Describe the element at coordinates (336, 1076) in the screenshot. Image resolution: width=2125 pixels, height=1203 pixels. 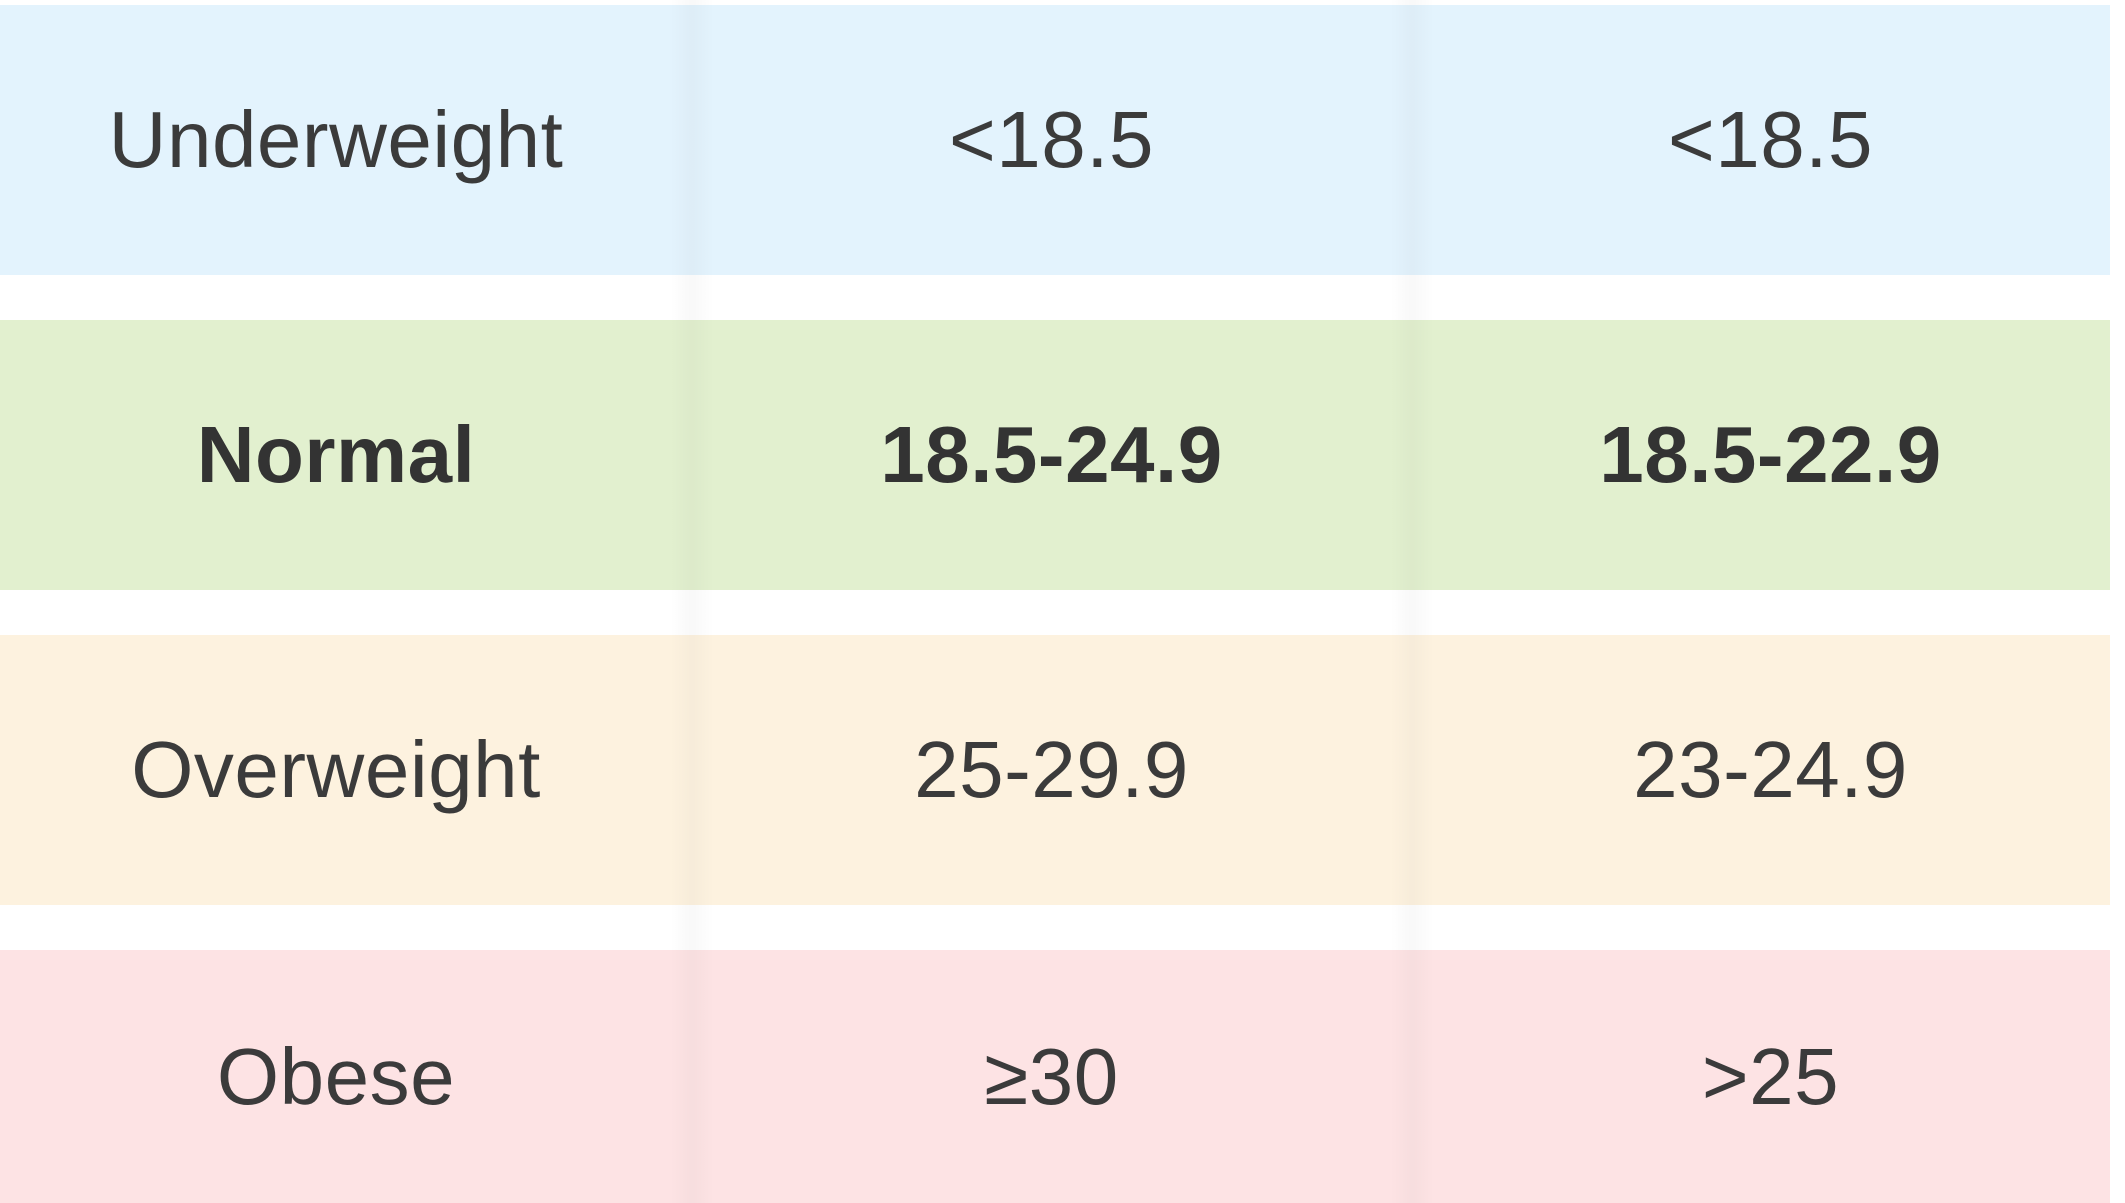
I see `category-cell: Obese` at that location.